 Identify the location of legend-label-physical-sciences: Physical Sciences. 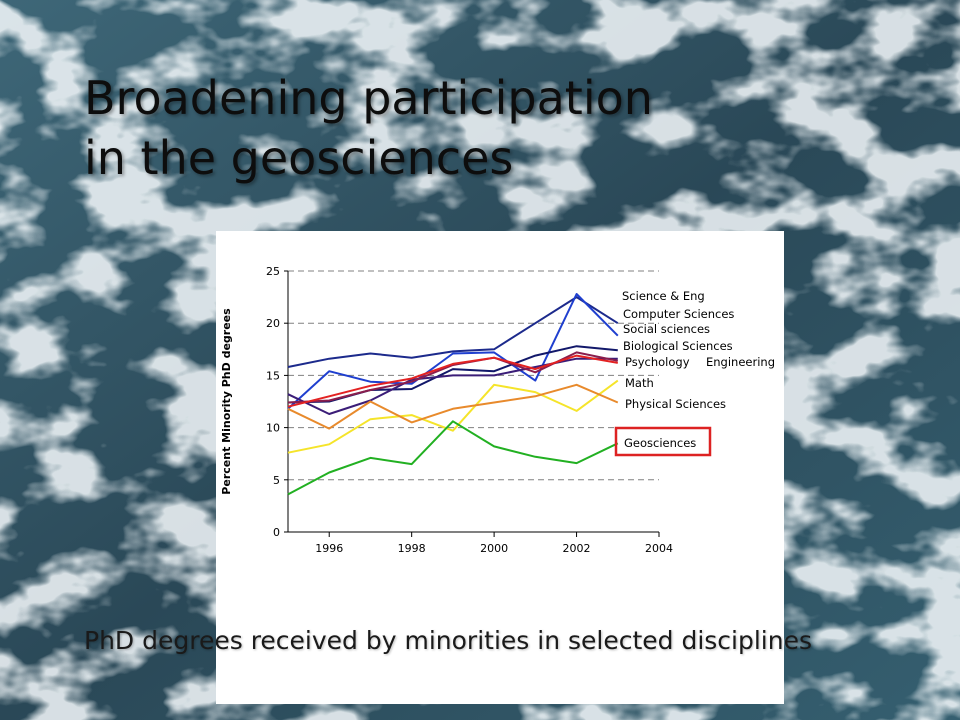
(675, 404).